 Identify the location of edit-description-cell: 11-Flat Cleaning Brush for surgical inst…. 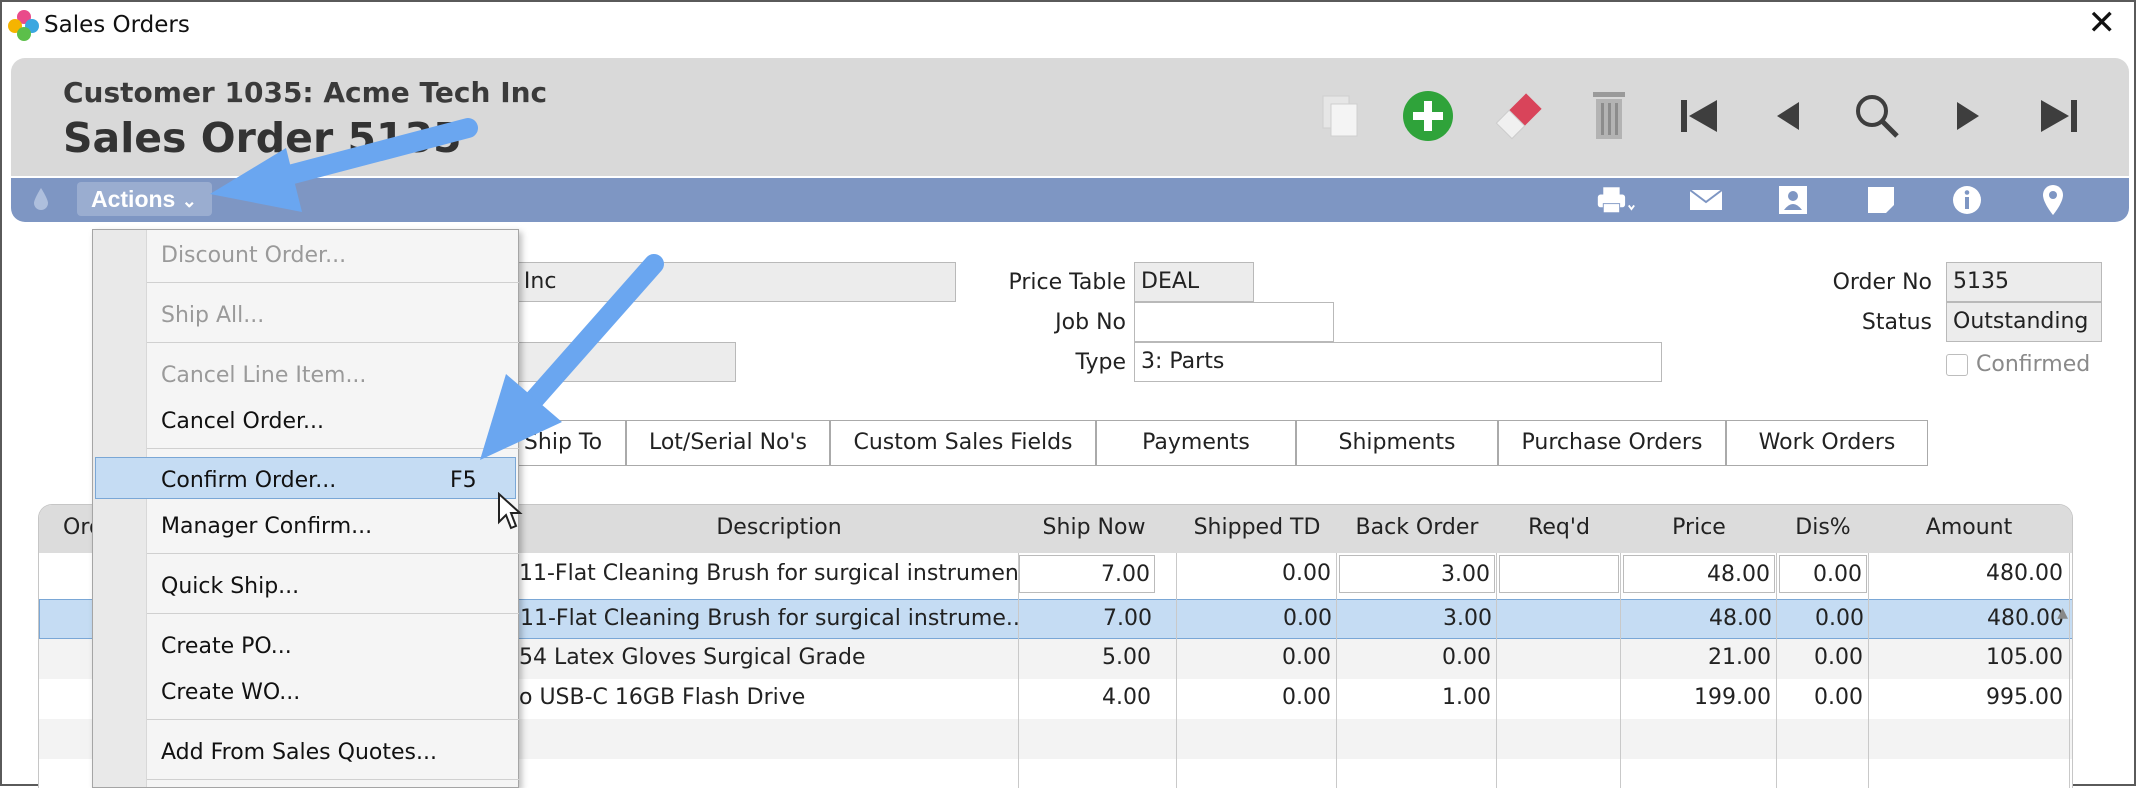
(779, 573).